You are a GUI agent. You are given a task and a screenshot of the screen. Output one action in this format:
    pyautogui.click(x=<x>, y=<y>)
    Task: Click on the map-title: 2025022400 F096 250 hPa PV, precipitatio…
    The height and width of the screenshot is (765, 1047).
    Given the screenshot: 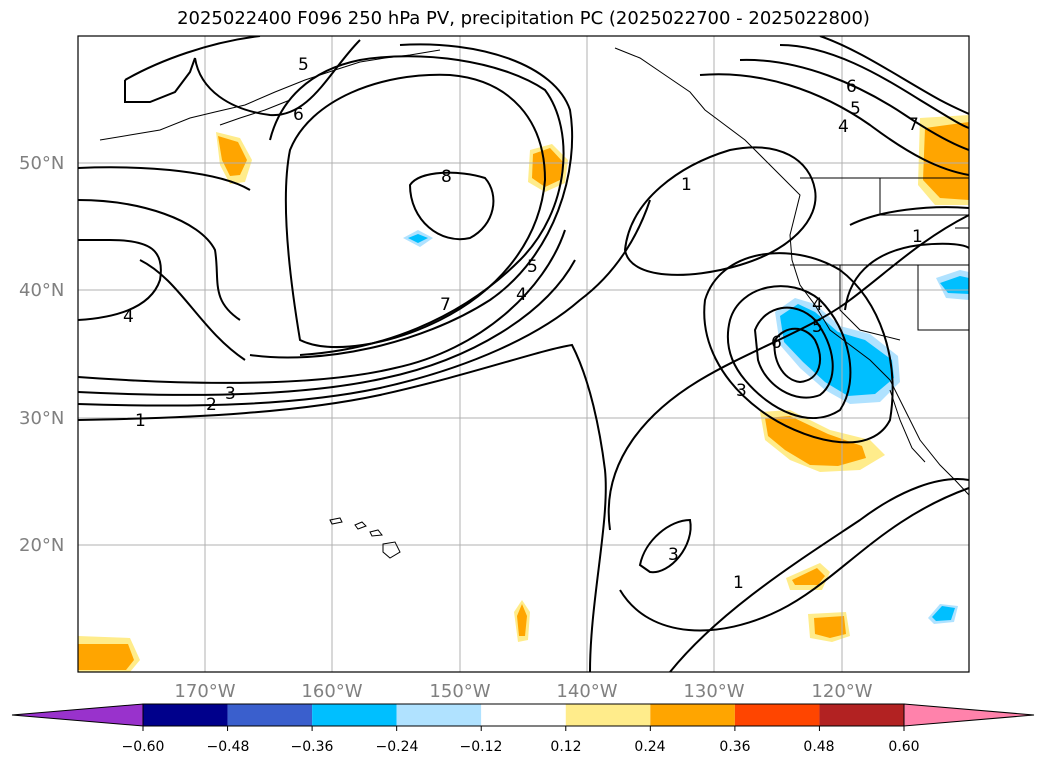 What is the action you would take?
    pyautogui.click(x=523, y=18)
    